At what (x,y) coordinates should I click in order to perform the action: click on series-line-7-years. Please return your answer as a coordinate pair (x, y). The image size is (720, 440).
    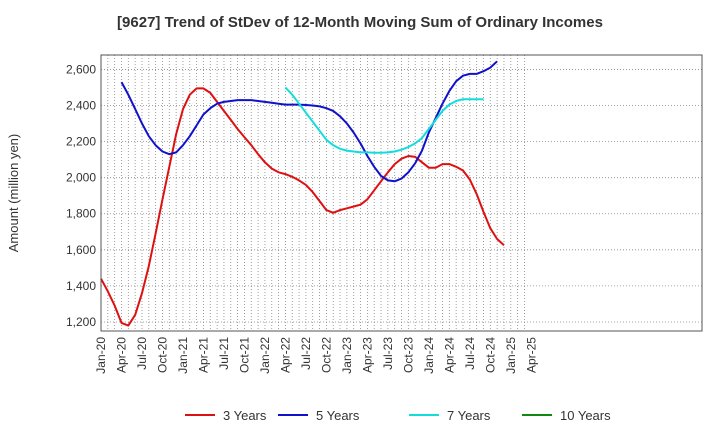
    Looking at the image, I should click on (384, 120).